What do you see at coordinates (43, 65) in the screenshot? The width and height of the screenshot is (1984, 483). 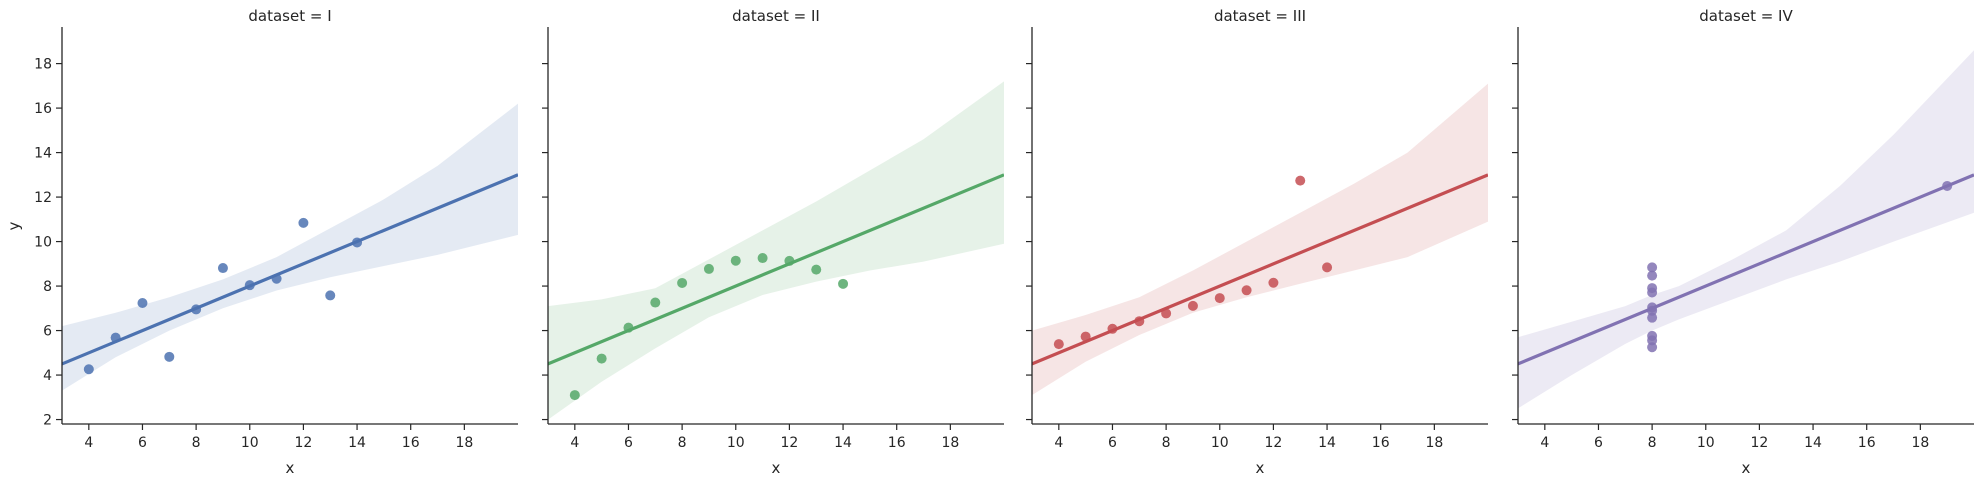 I see `y-tick-label: 18` at bounding box center [43, 65].